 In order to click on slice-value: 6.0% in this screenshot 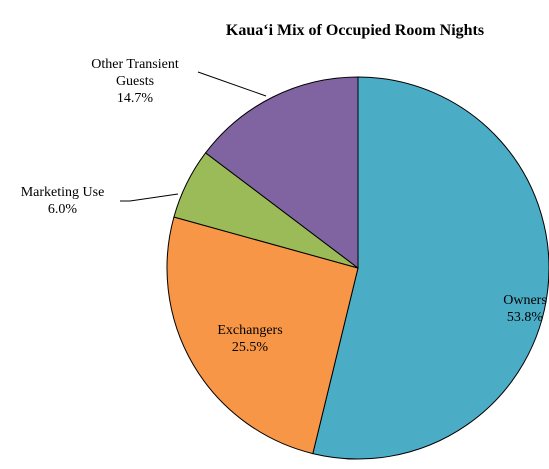, I will do `click(62, 209)`.